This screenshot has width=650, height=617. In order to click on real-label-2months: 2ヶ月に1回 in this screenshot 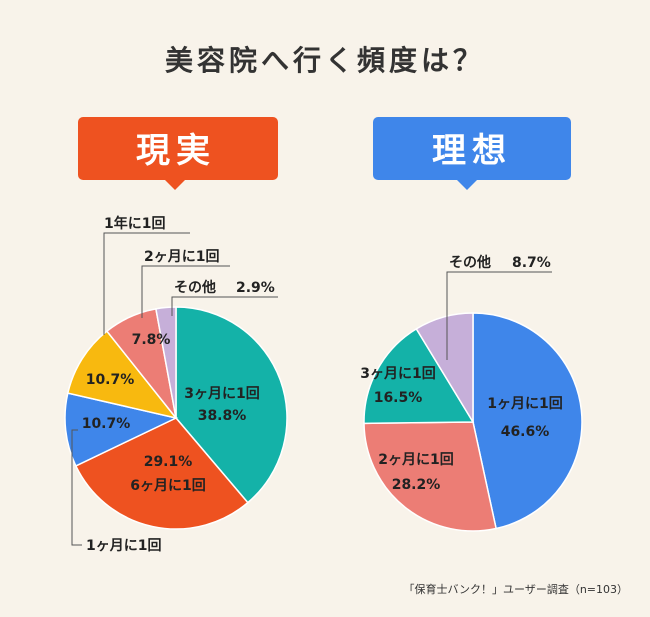, I will do `click(181, 257)`.